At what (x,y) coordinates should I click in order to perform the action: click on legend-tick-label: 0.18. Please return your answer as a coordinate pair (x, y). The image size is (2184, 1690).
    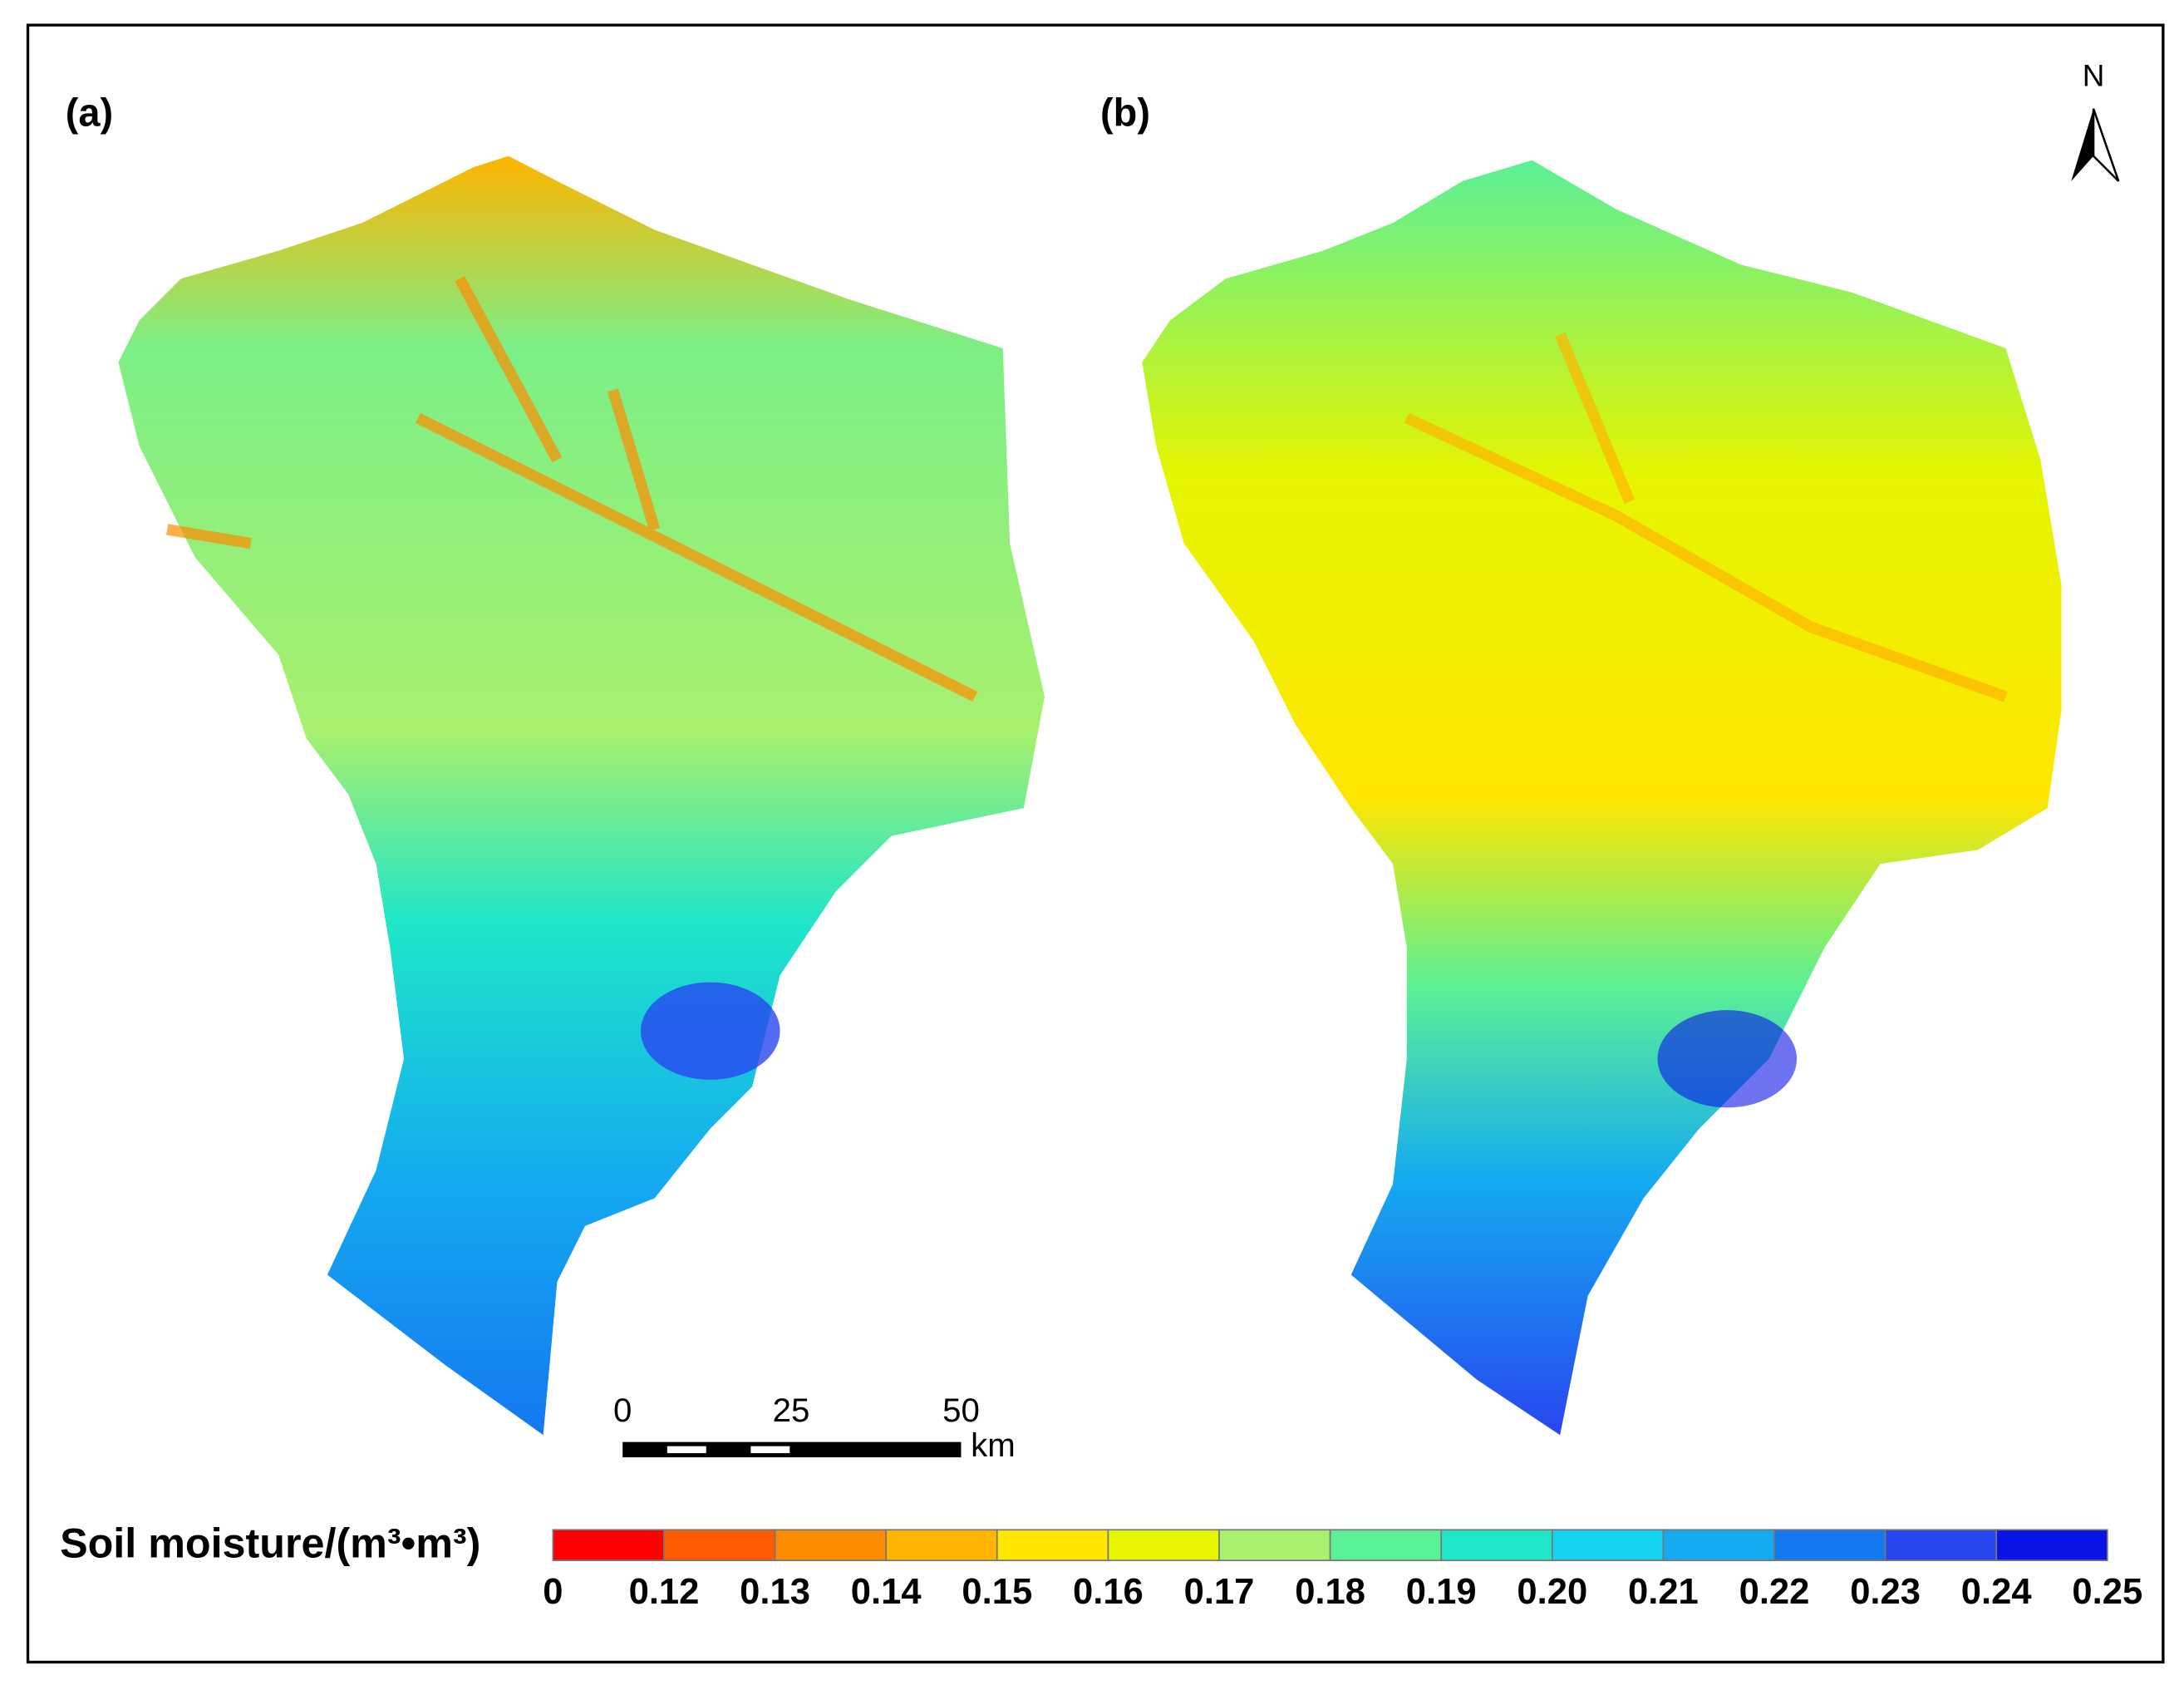
    Looking at the image, I should click on (1330, 1592).